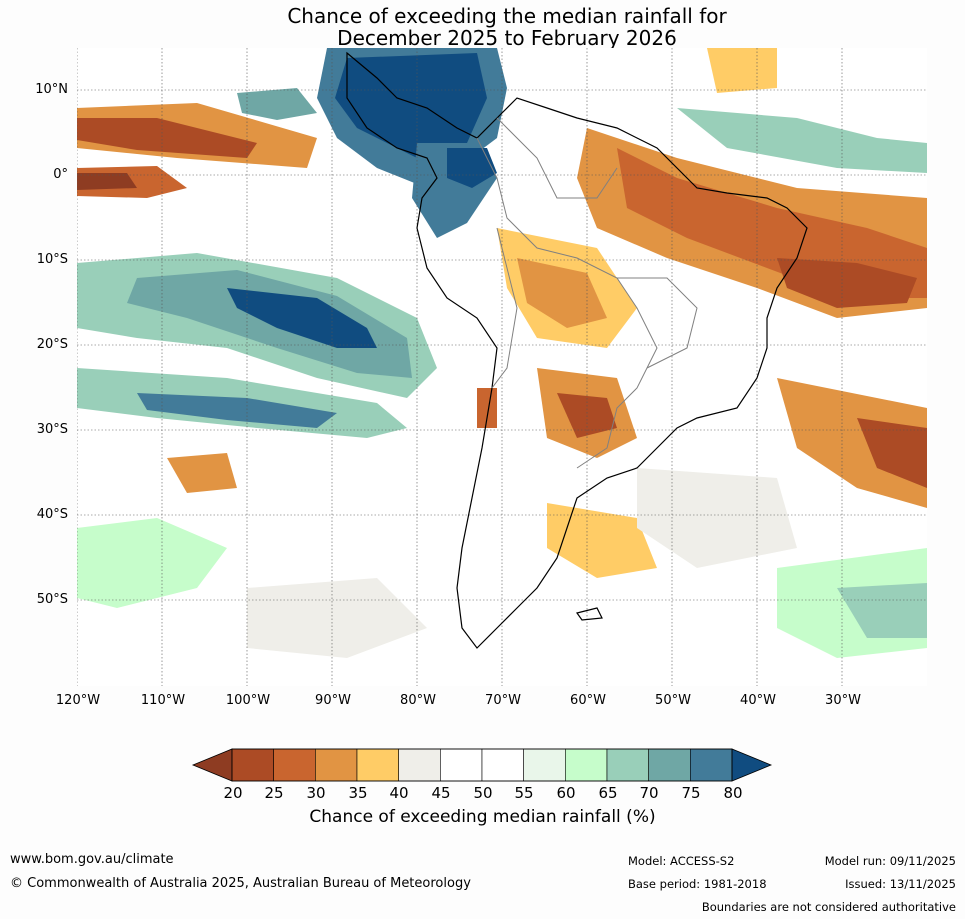 The image size is (965, 919). I want to click on lon-label-100w: 100°W, so click(248, 700).